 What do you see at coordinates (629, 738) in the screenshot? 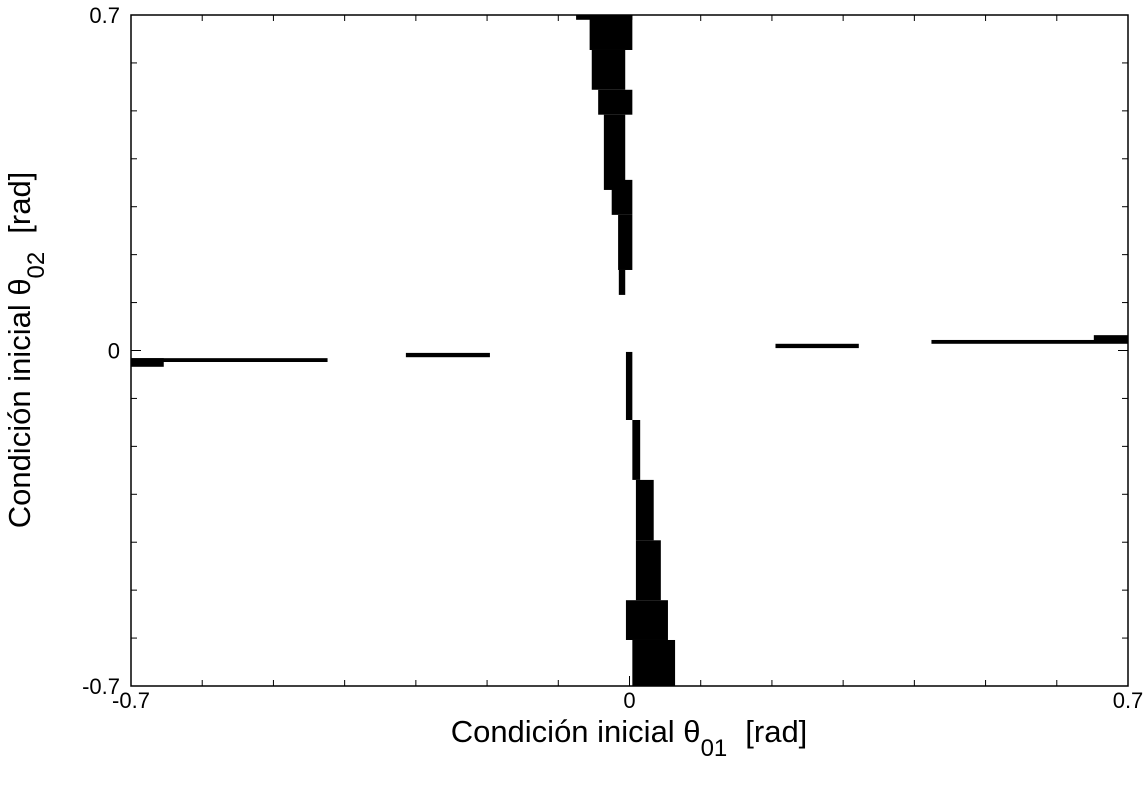
I see `x-axis-label: Condición inicial θ01 [rad]` at bounding box center [629, 738].